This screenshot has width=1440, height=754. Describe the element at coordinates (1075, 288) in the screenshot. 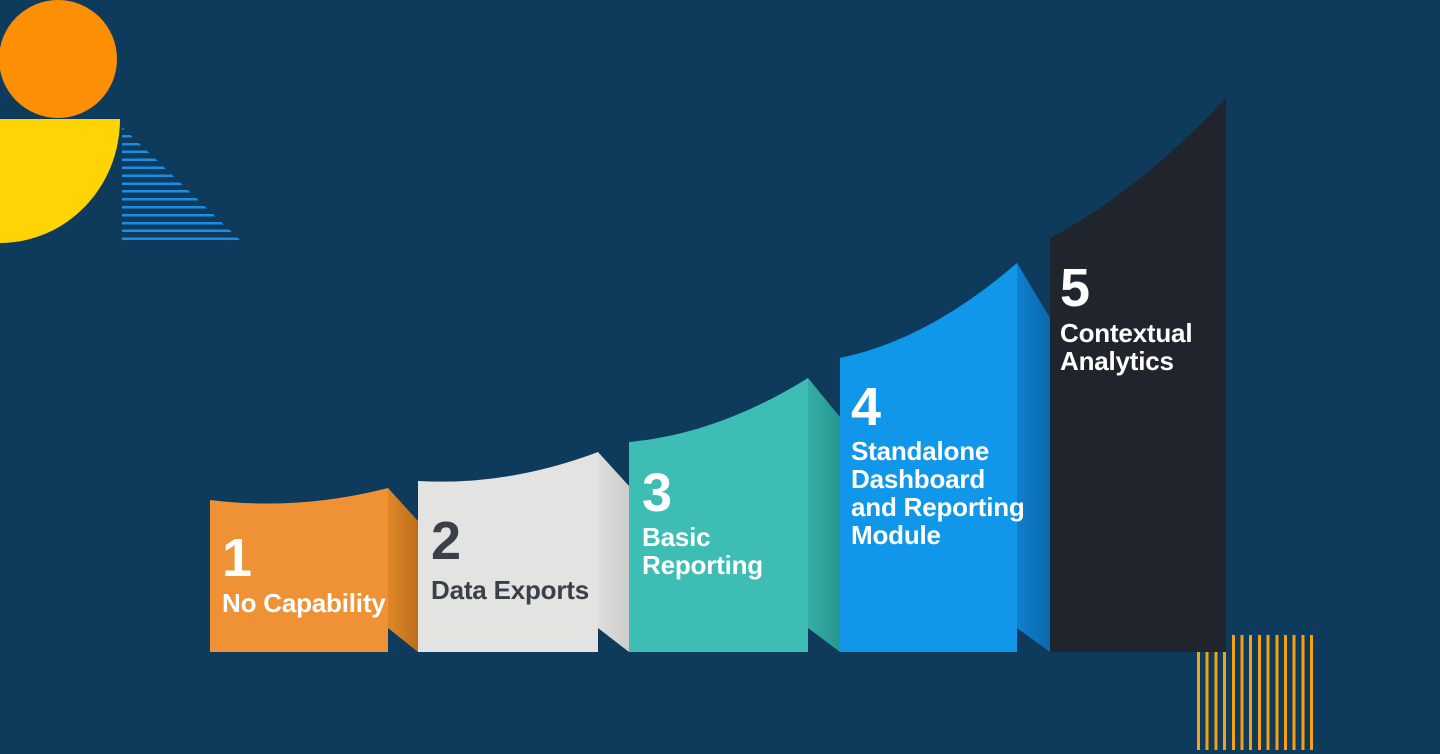

I see `step-5-number: 5` at that location.